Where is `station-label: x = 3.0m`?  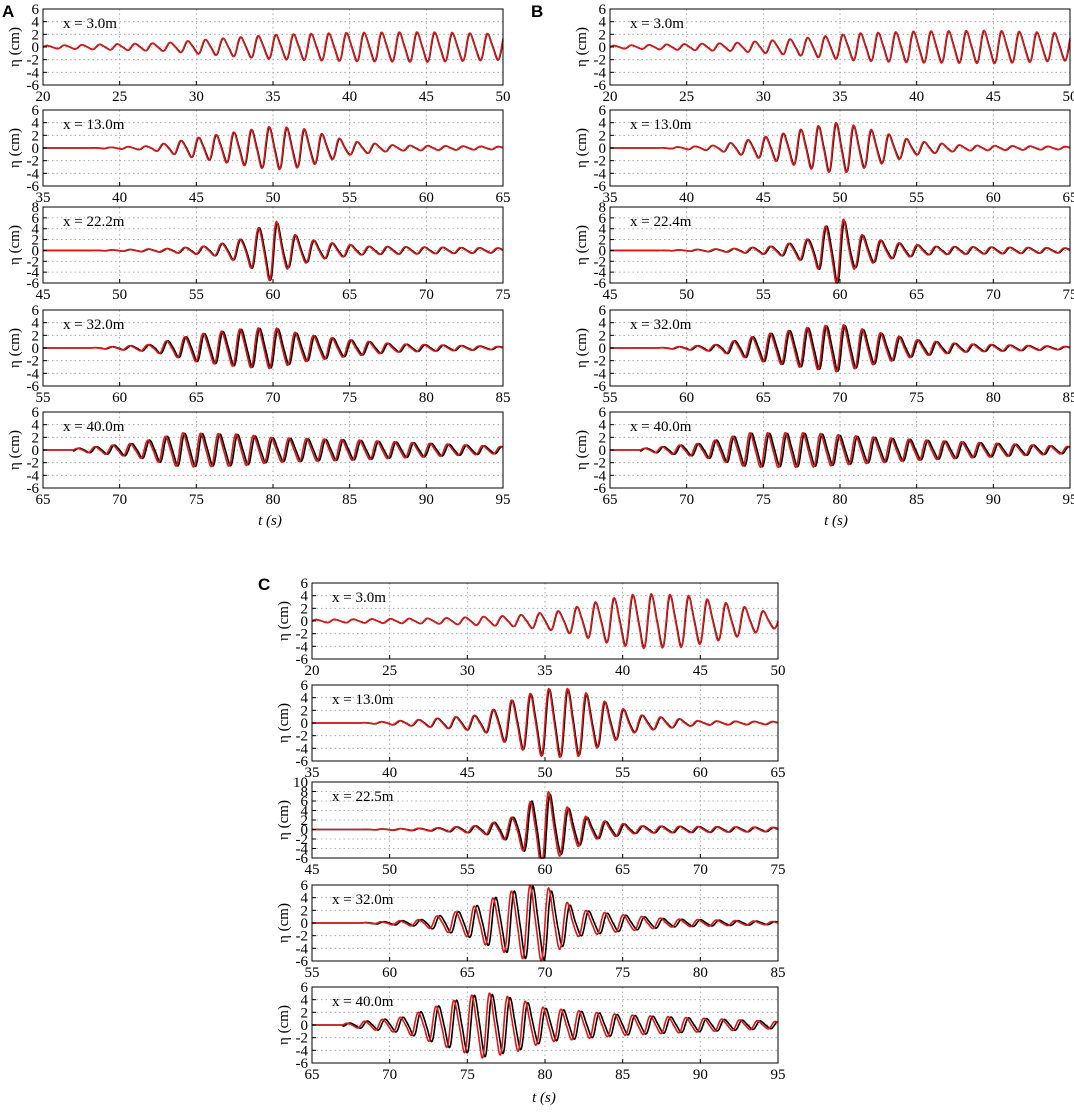
station-label: x = 3.0m is located at coordinates (657, 24).